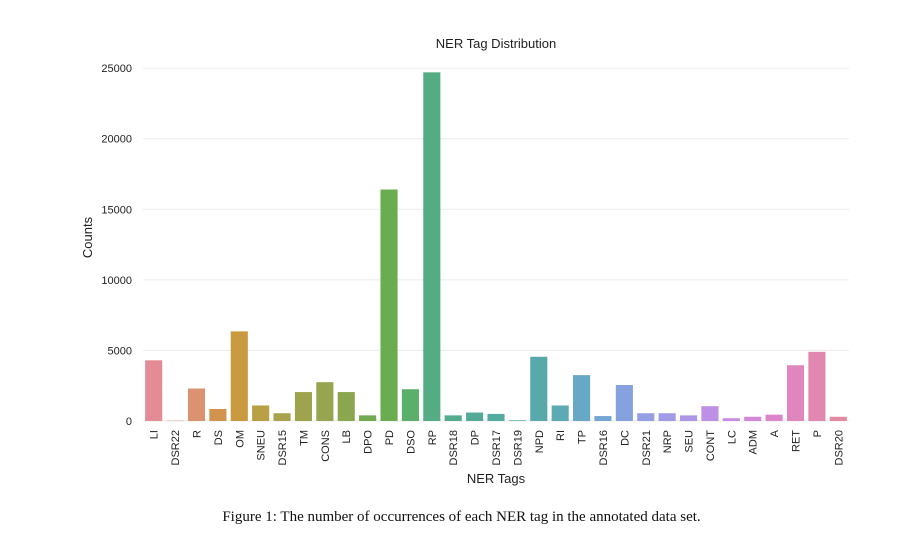 This screenshot has height=547, width=923. What do you see at coordinates (120, 351) in the screenshot?
I see `y-tick-label: 5000` at bounding box center [120, 351].